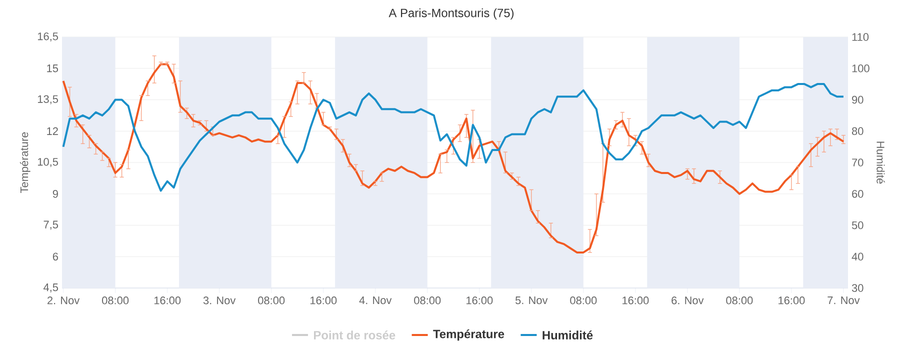 Image resolution: width=903 pixels, height=350 pixels. What do you see at coordinates (567, 335) in the screenshot?
I see `legend-label: Humidité` at bounding box center [567, 335].